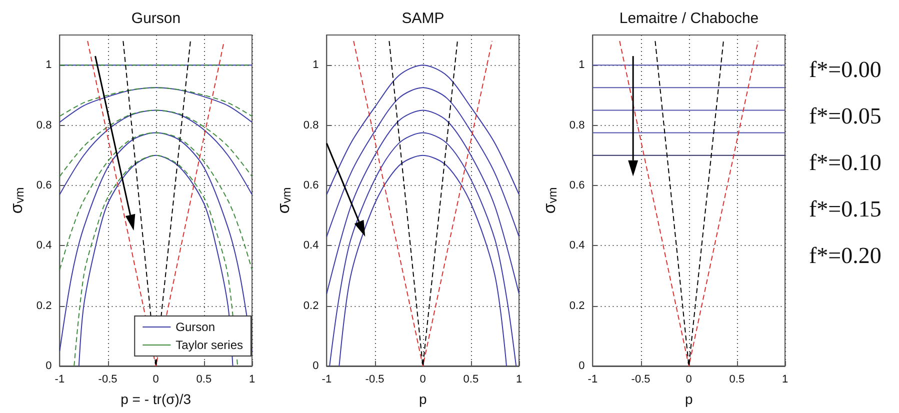 The height and width of the screenshot is (413, 899). Describe the element at coordinates (210, 345) in the screenshot. I see `legend-label: Taylor series` at that location.